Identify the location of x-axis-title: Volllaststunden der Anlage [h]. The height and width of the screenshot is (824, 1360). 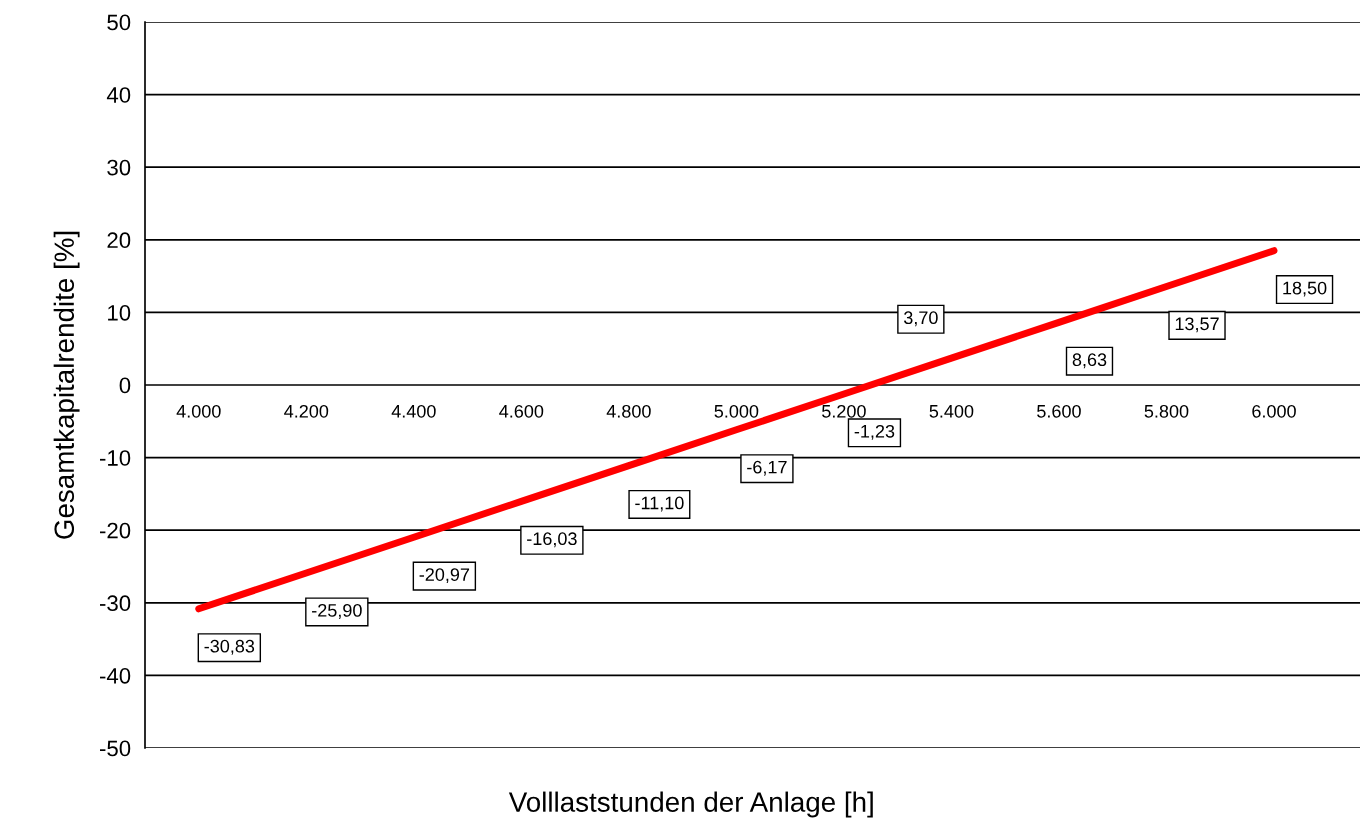
(690, 804).